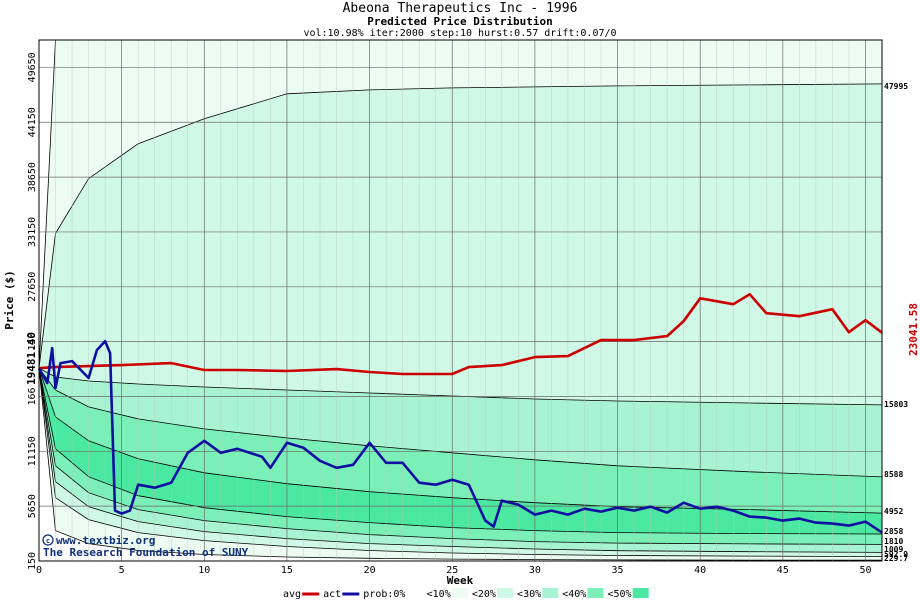 The image size is (920, 600). I want to click on y-tick-label: 49650, so click(32, 67).